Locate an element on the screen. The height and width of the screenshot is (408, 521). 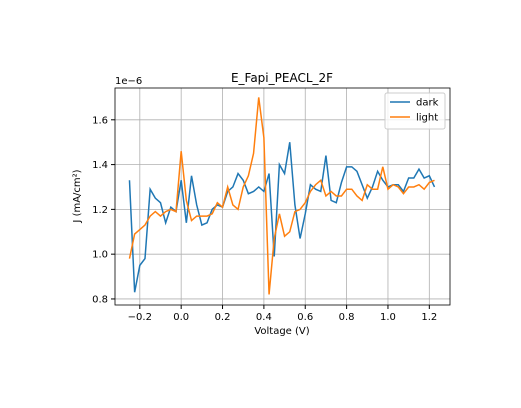
y-tick-label: 1.4 is located at coordinates (100, 165).